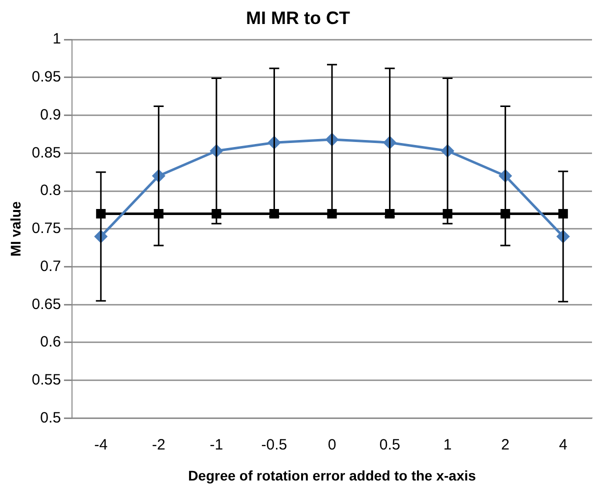 Image resolution: width=612 pixels, height=493 pixels. What do you see at coordinates (50, 342) in the screenshot?
I see `y-tick-label: 0.6` at bounding box center [50, 342].